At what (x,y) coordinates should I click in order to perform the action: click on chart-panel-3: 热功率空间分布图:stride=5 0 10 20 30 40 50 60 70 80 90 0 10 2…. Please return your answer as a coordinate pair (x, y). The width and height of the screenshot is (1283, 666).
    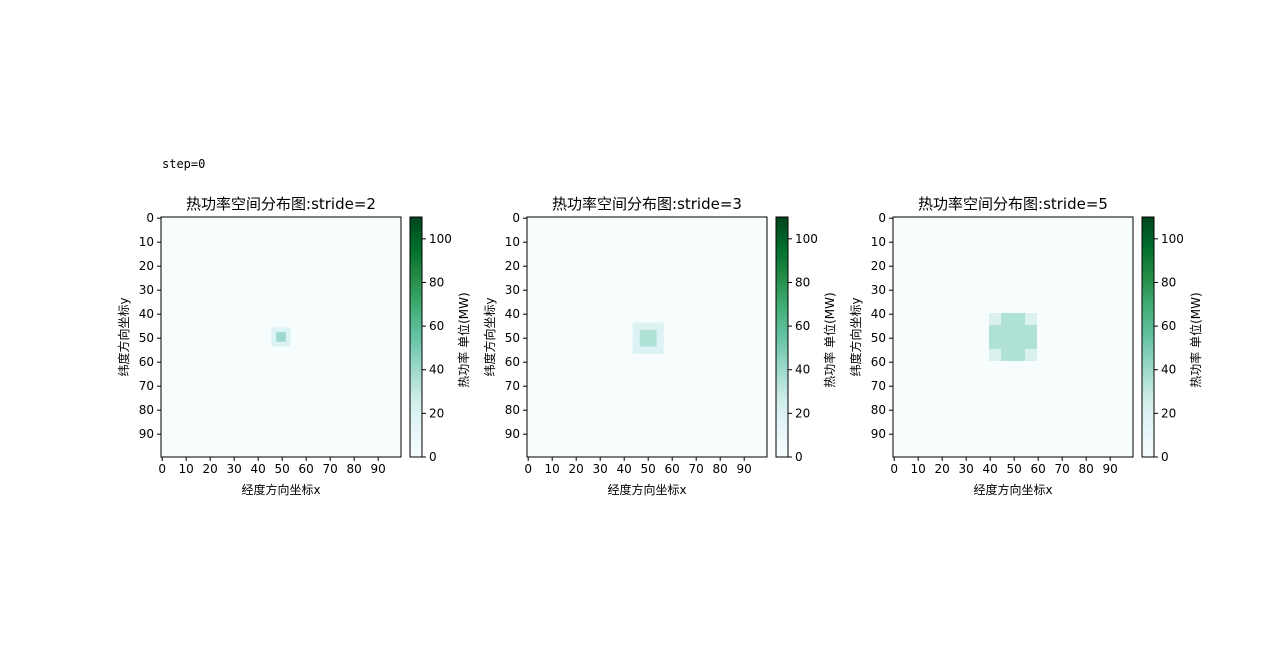
    Looking at the image, I should click on (1025, 346).